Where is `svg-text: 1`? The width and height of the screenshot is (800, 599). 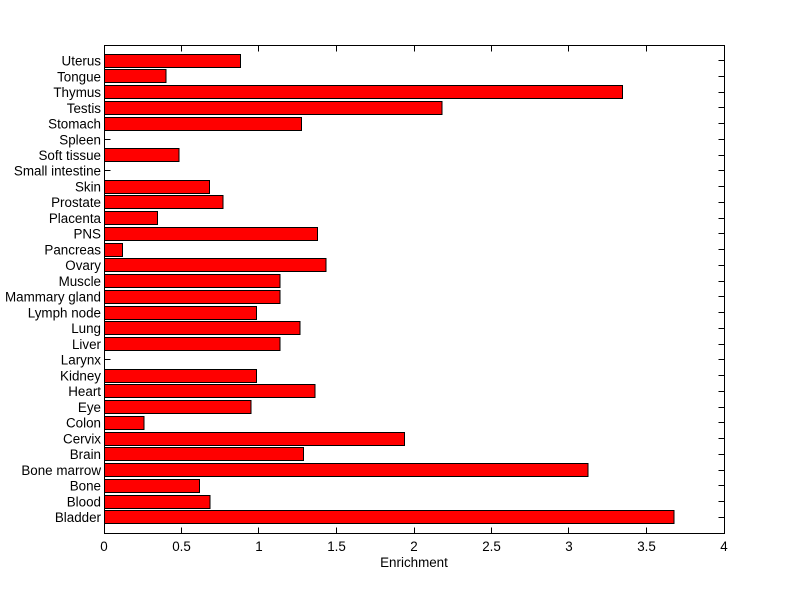
svg-text: 1 is located at coordinates (258, 546).